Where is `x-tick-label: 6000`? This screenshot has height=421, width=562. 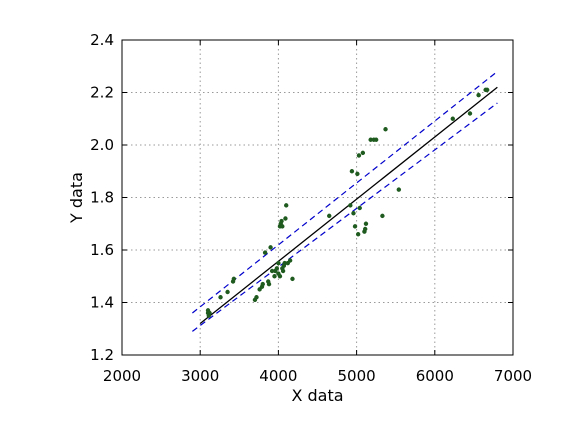
x-tick-label: 6000 is located at coordinates (435, 376).